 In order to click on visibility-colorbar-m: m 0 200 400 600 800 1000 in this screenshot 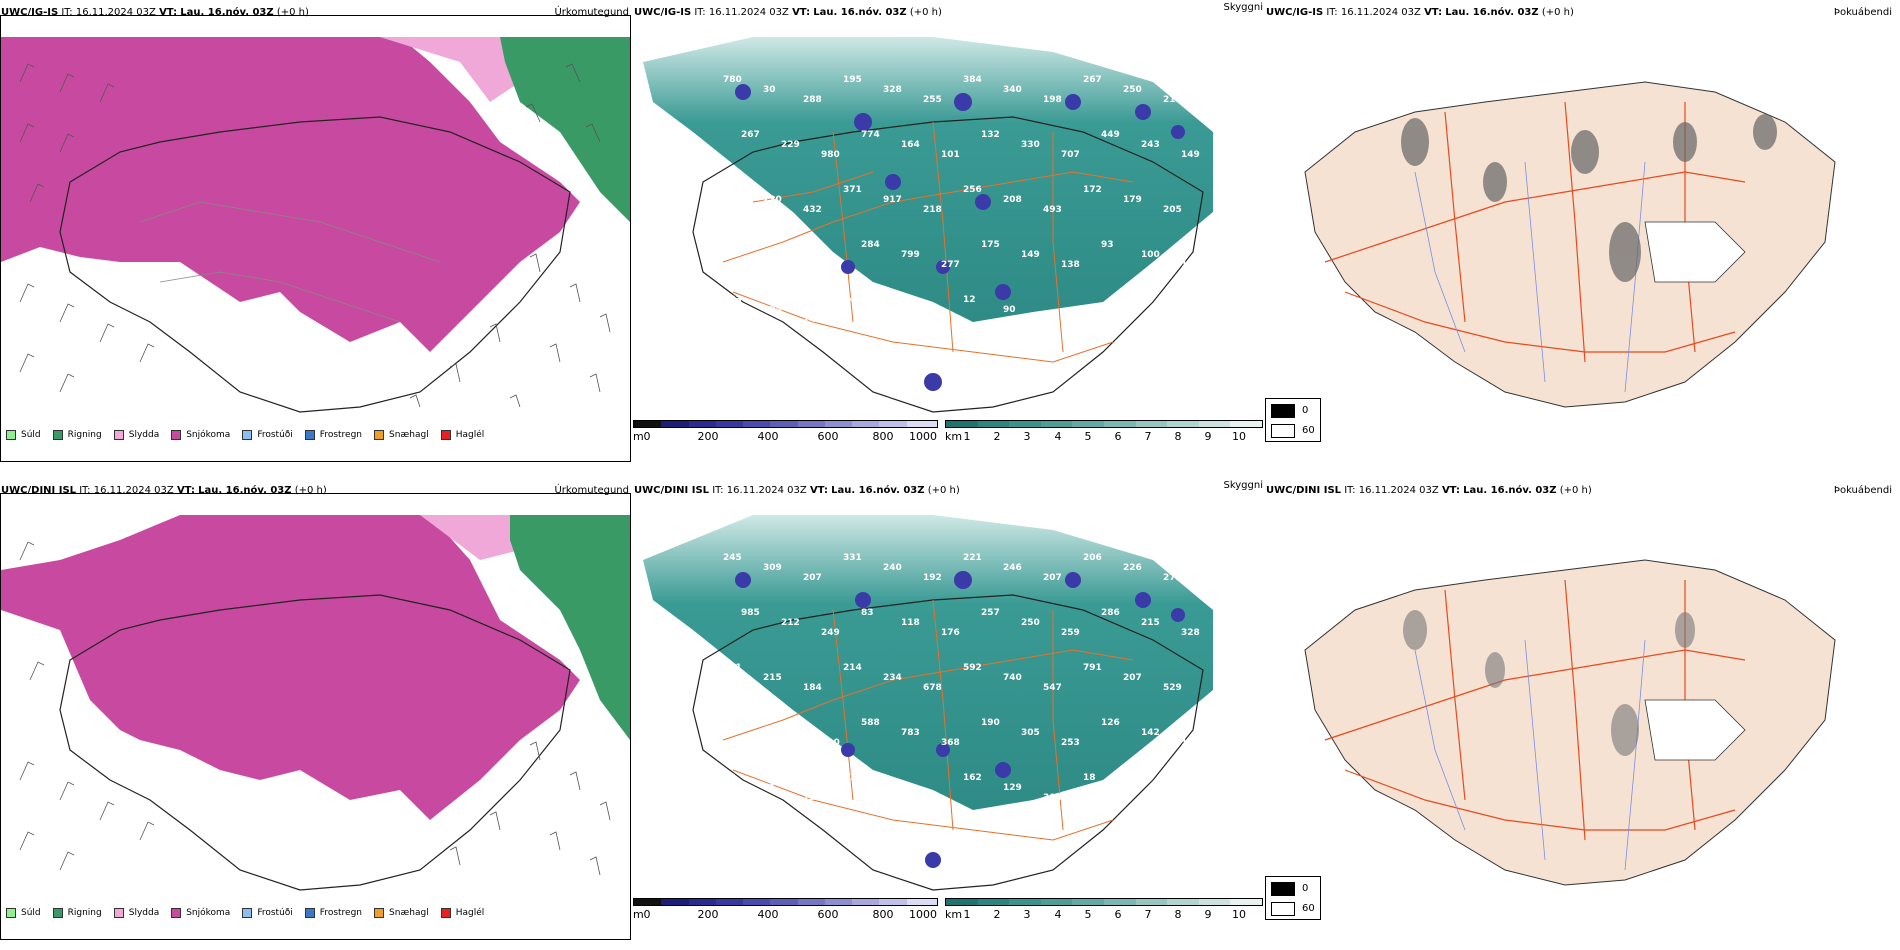, I will do `click(785, 909)`.